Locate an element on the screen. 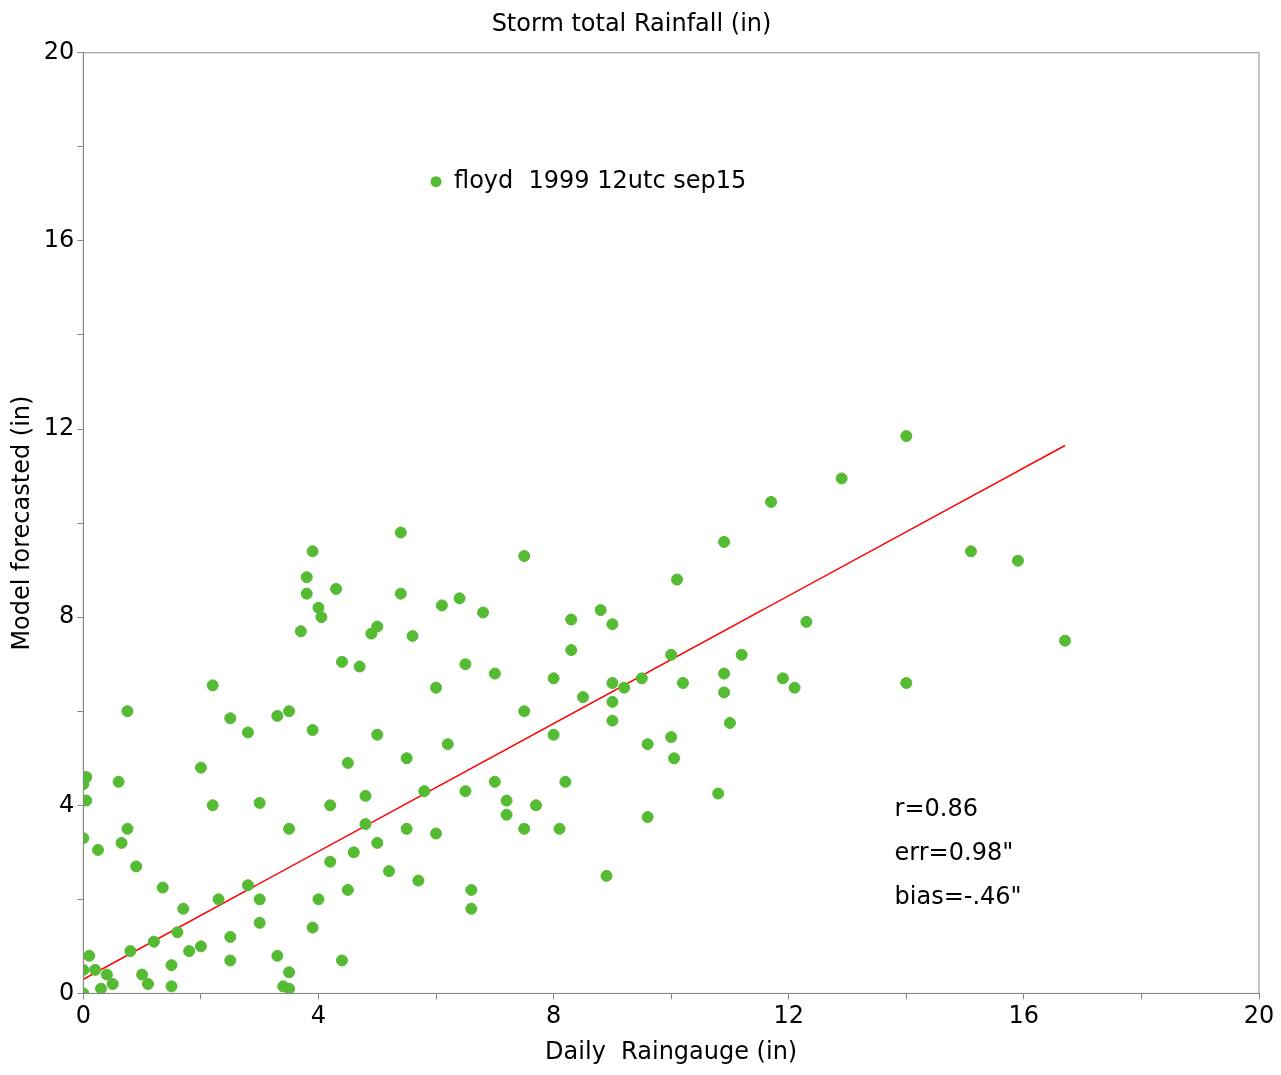 This screenshot has height=1075, width=1281. y-axis-title: Model forecasted (in) is located at coordinates (20, 523).